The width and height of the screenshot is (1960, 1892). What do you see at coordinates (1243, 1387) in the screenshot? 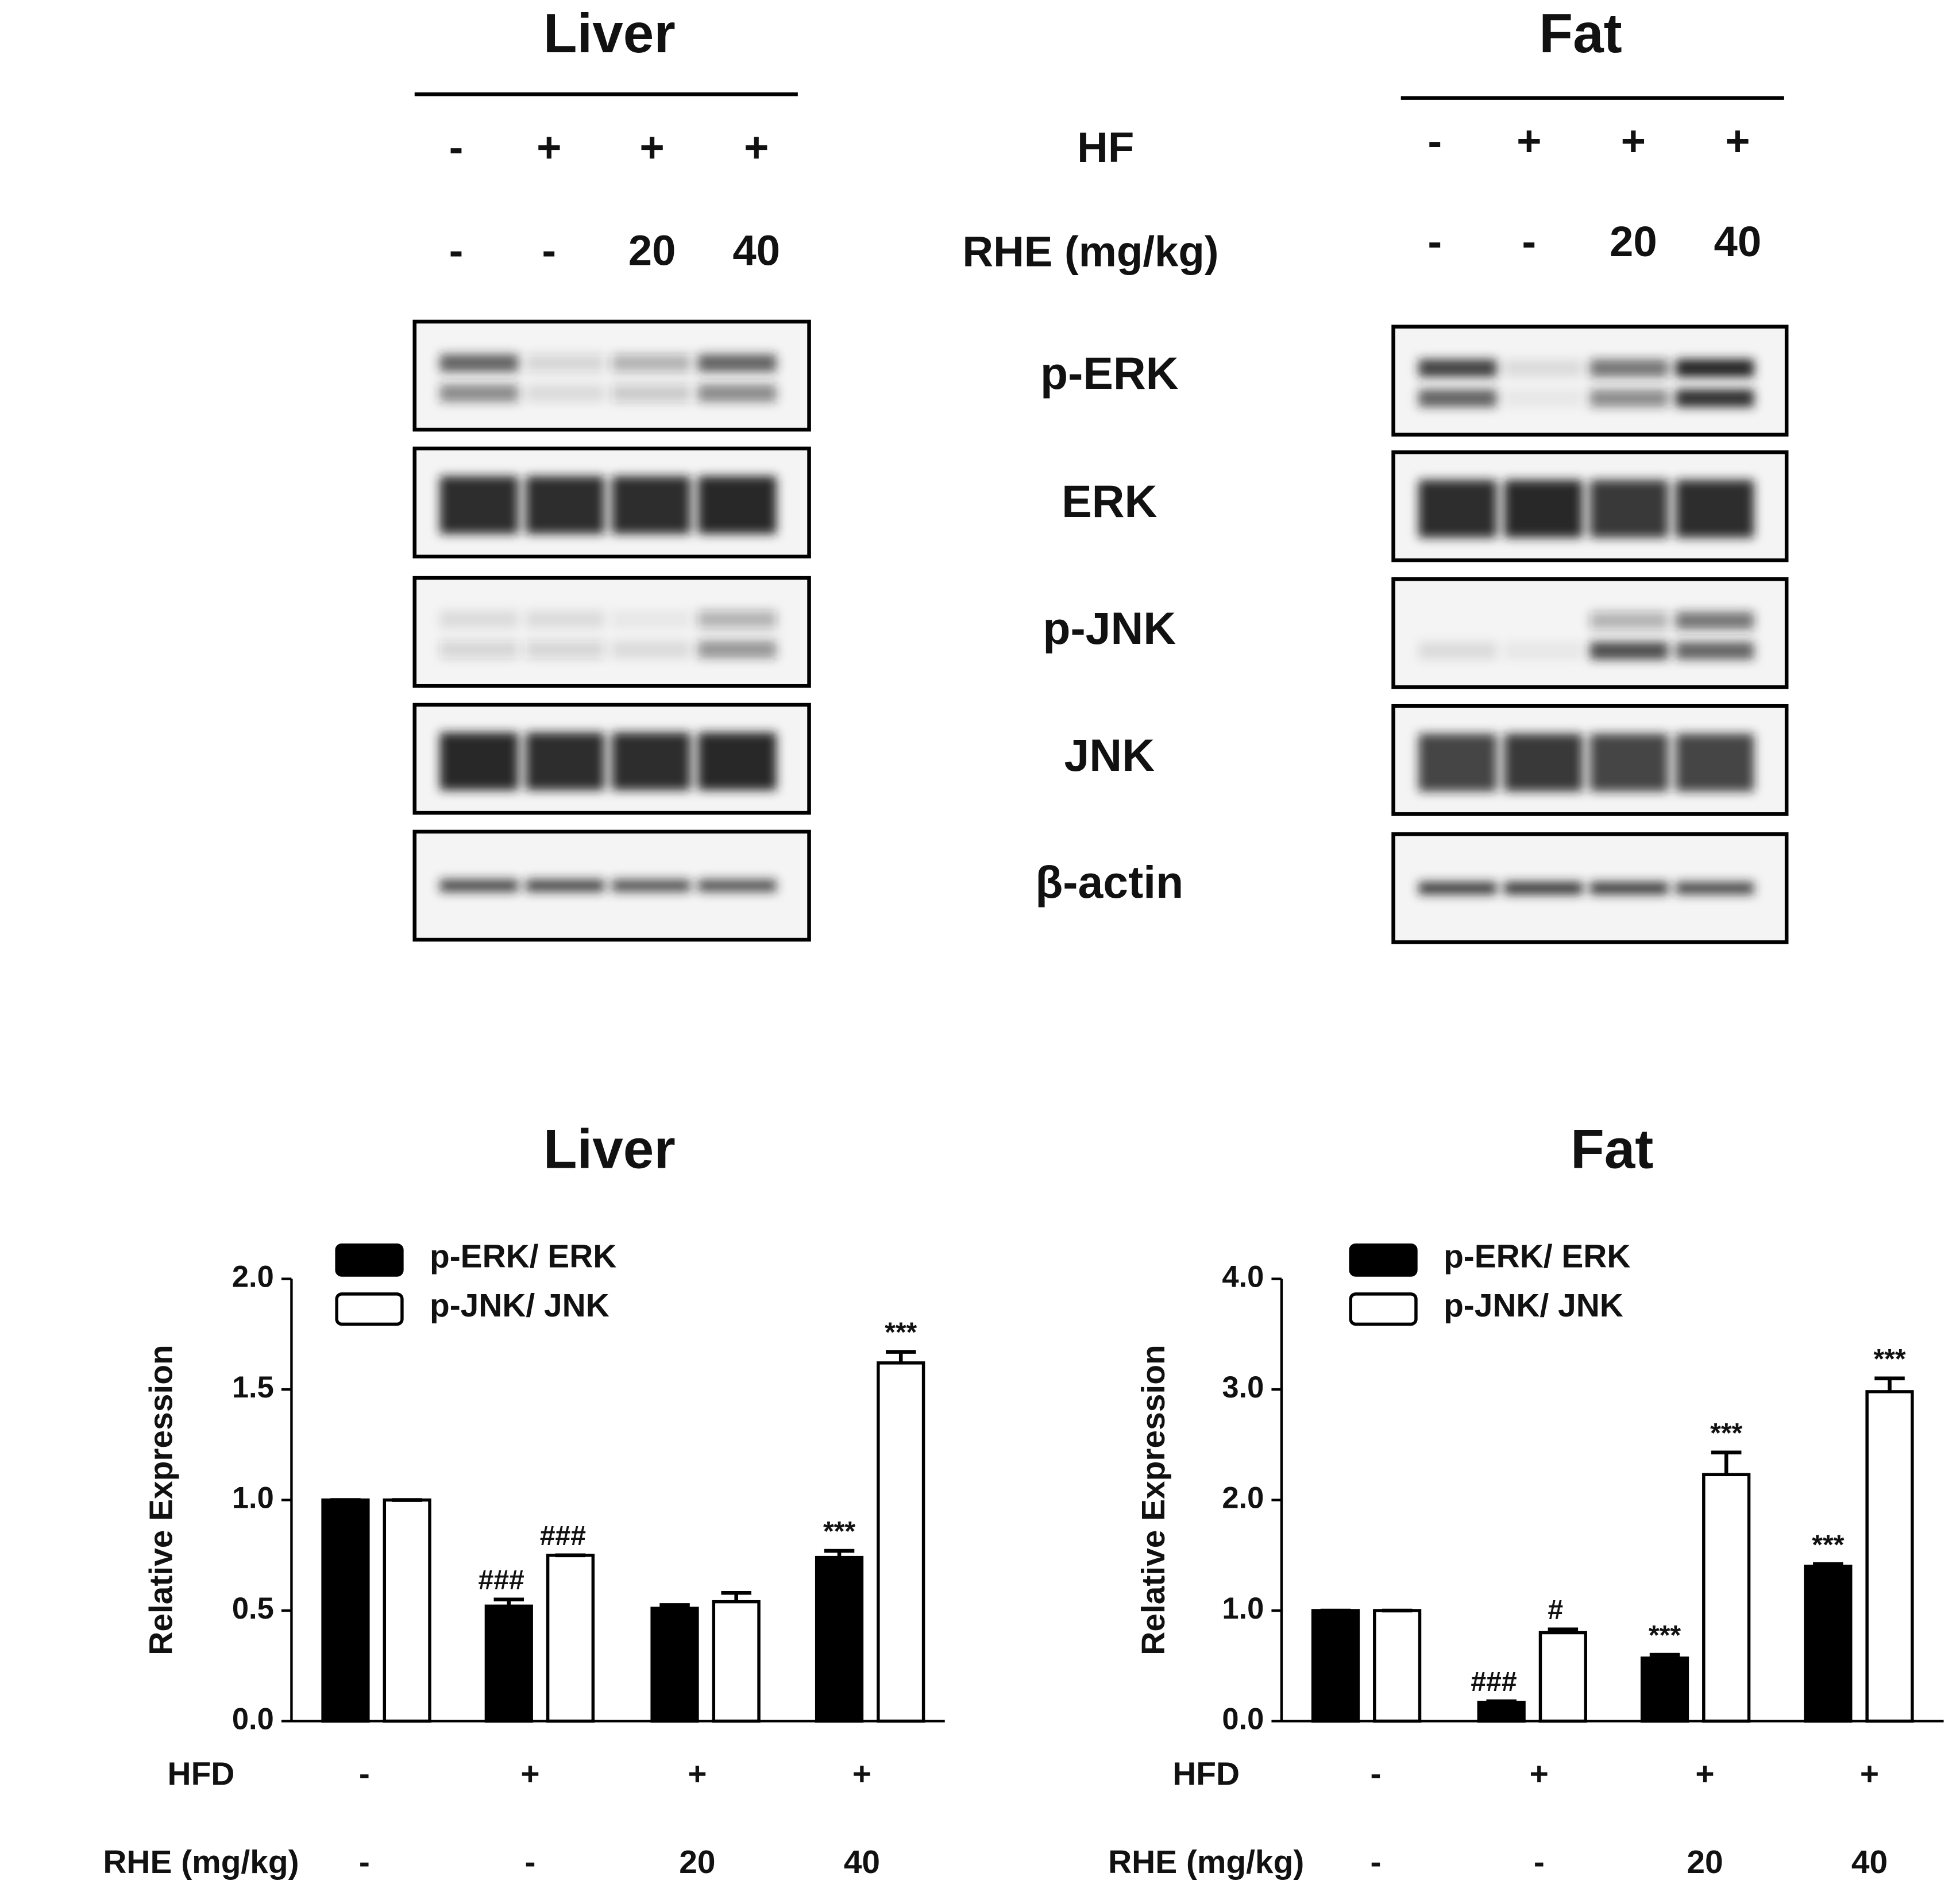
I see `y-tick-label: 3.0` at bounding box center [1243, 1387].